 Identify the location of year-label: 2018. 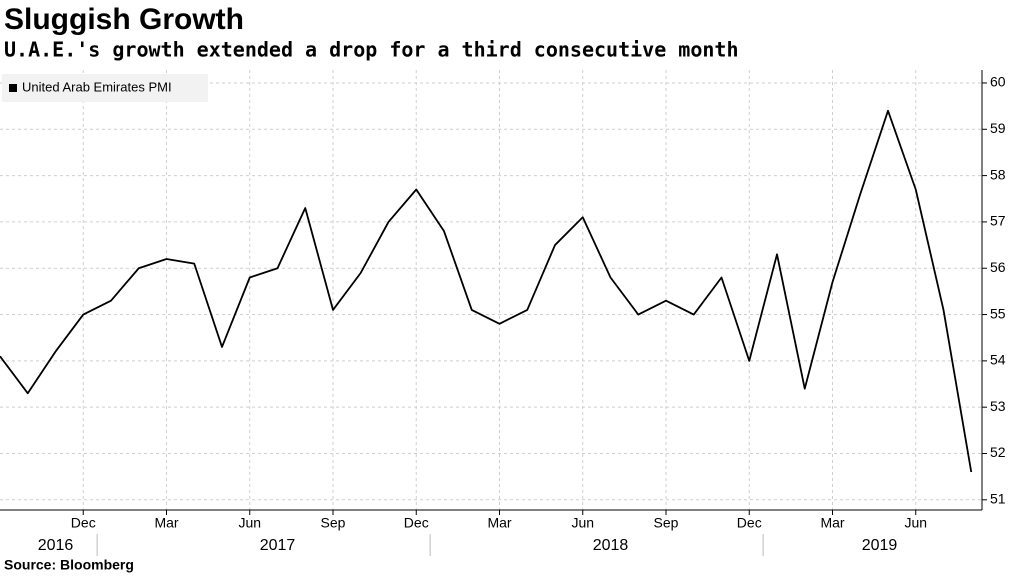
(611, 545).